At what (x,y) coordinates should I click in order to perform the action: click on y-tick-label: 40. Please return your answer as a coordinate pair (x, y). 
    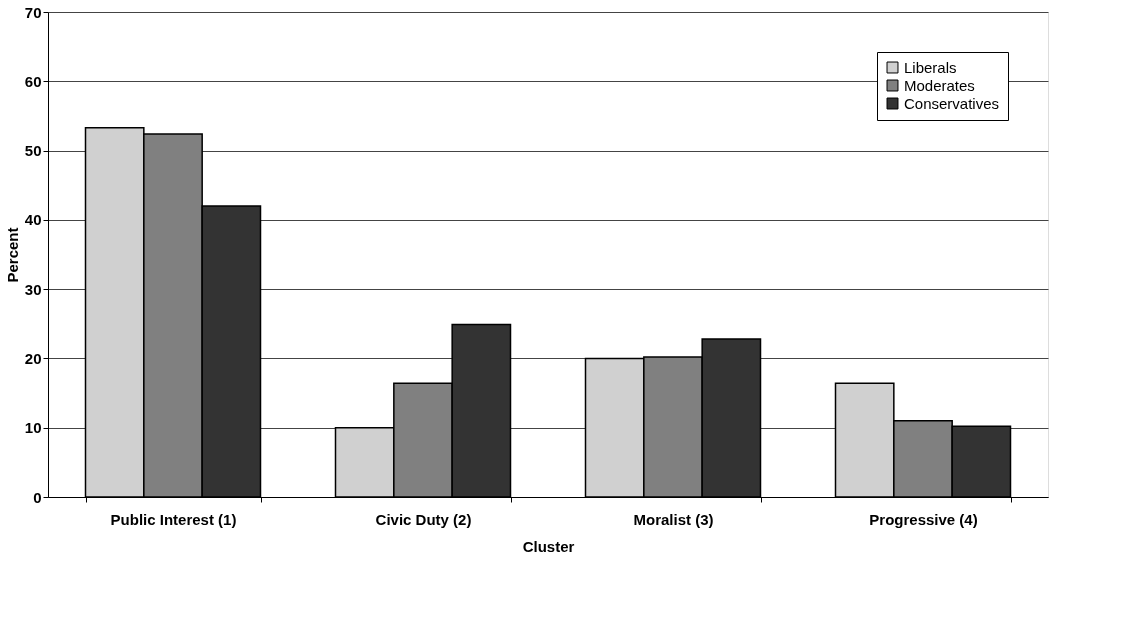
    Looking at the image, I should click on (33, 220).